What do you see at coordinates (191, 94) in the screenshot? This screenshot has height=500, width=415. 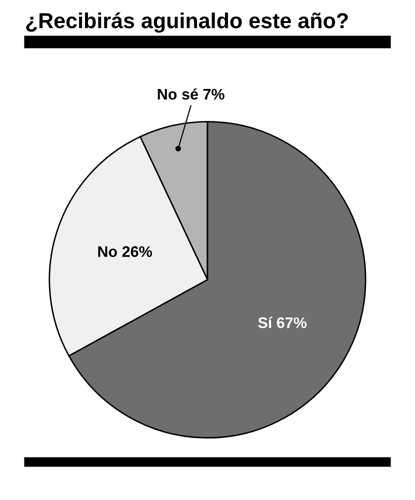 I see `slice-label: No sé 7%` at bounding box center [191, 94].